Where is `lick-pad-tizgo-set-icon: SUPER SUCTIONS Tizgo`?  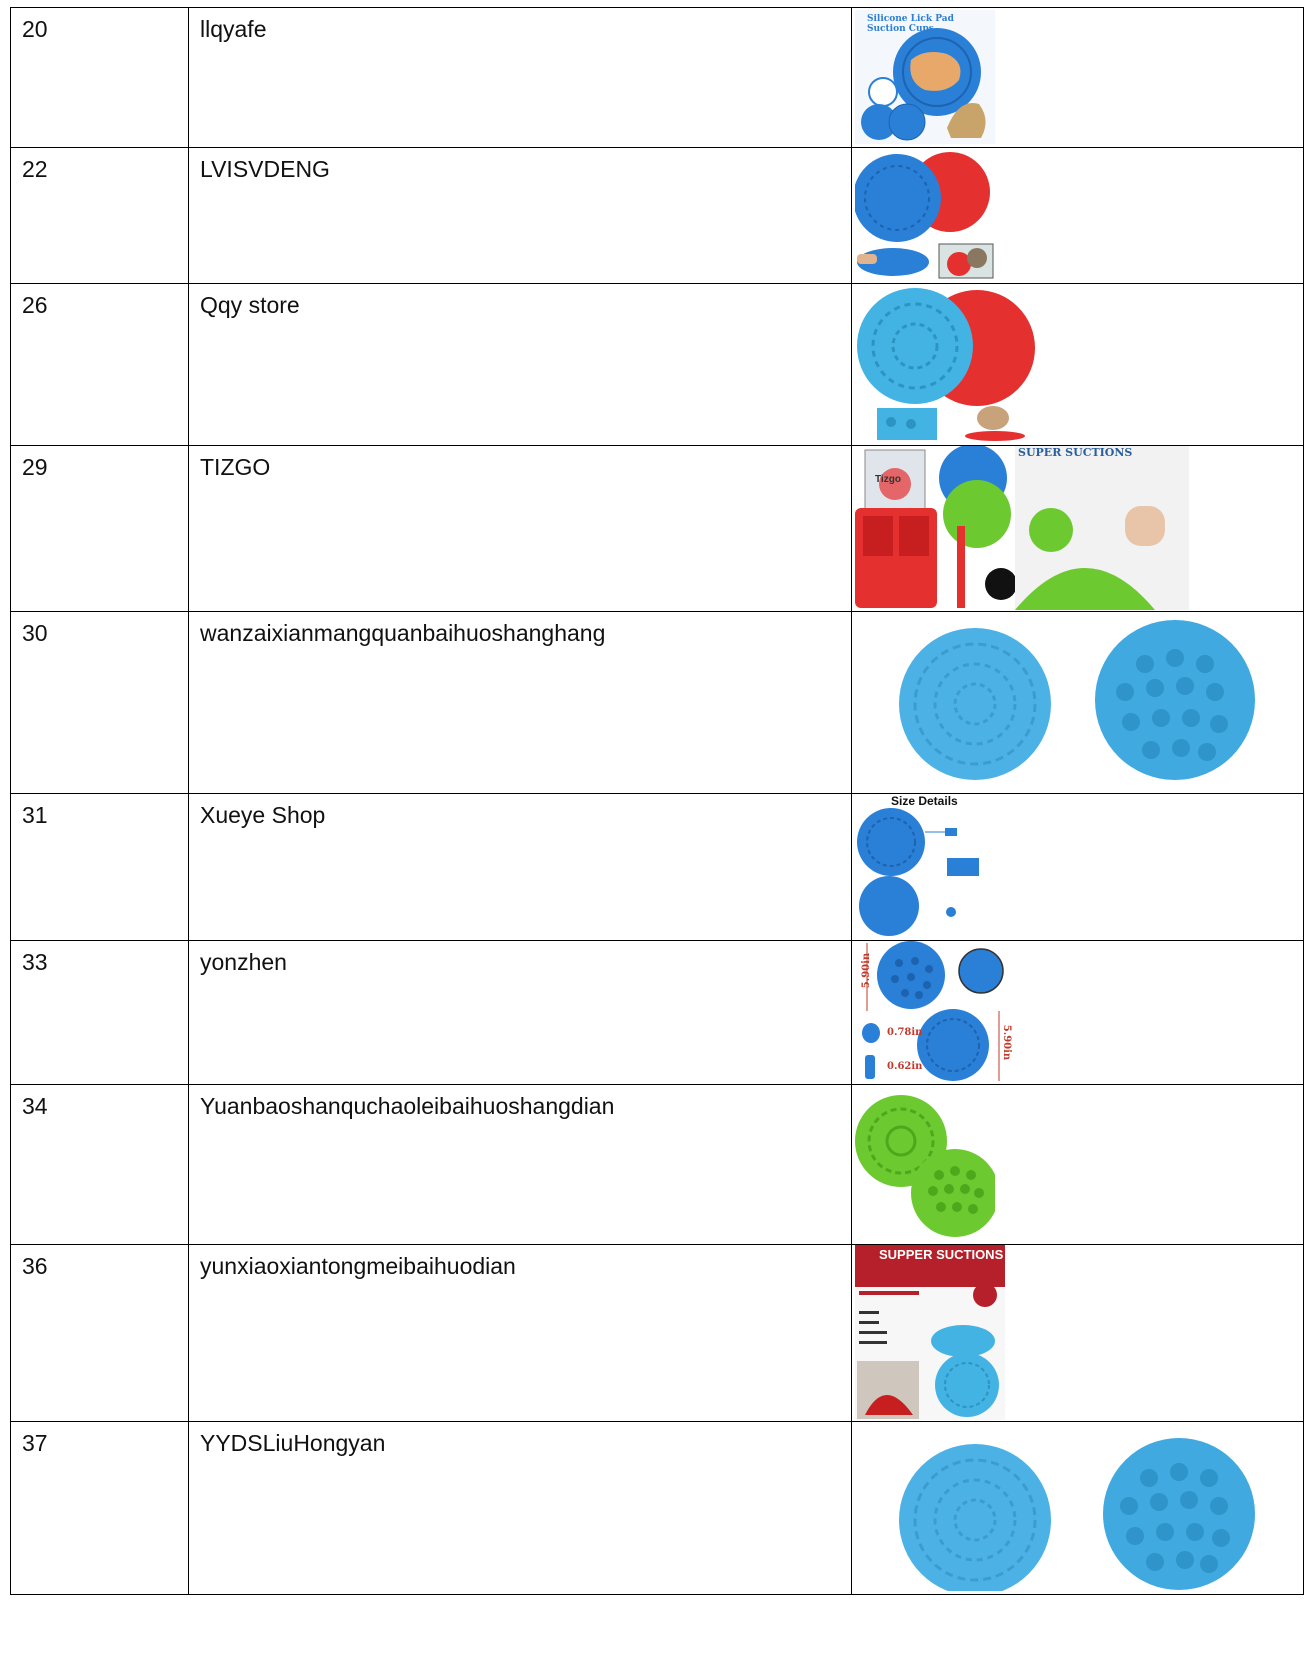
lick-pad-tizgo-set-icon: SUPER SUCTIONS Tizgo is located at coordinates (1022, 528).